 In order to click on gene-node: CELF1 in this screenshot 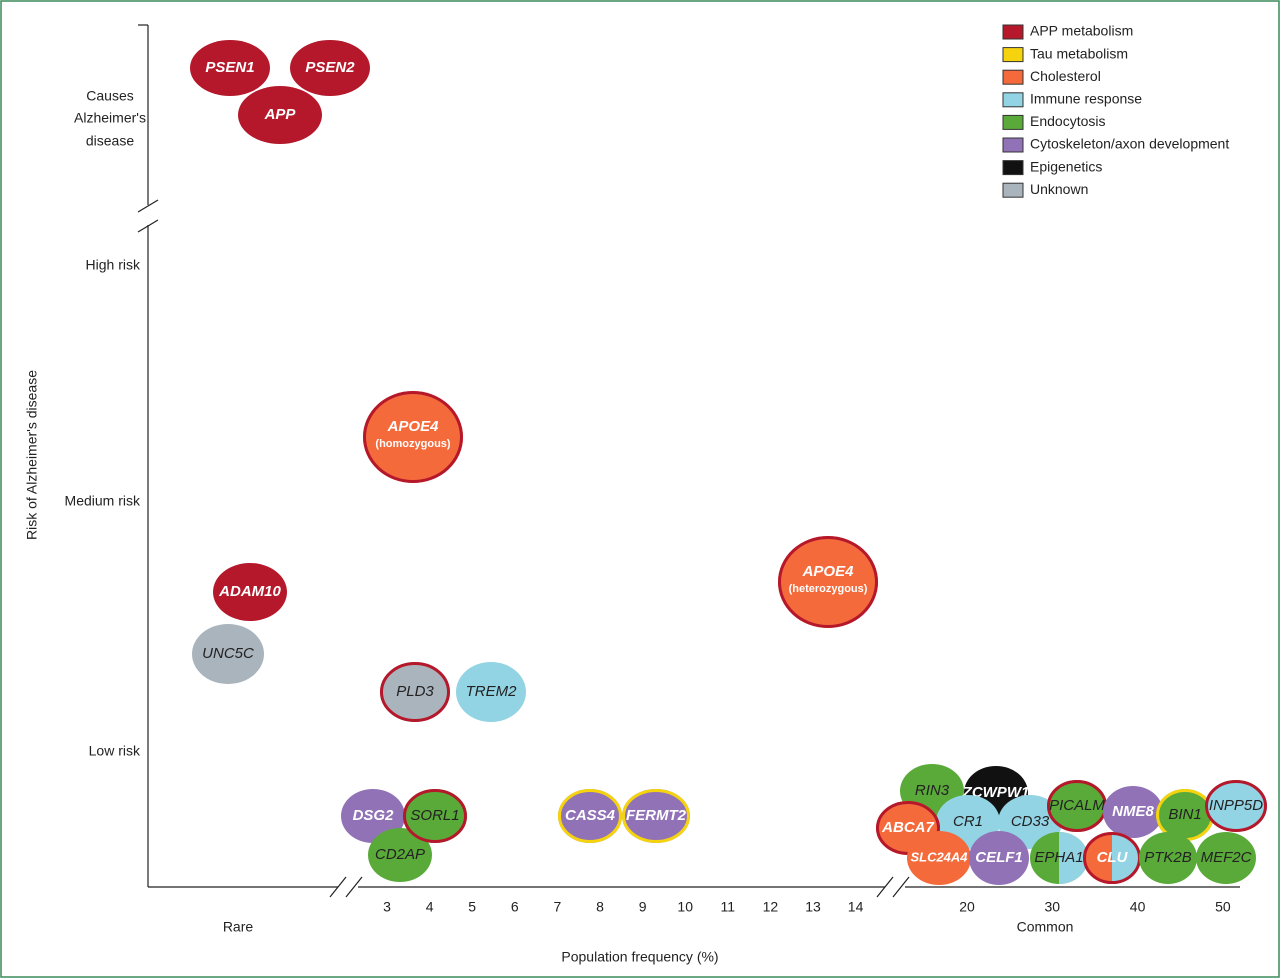, I will do `click(999, 858)`.